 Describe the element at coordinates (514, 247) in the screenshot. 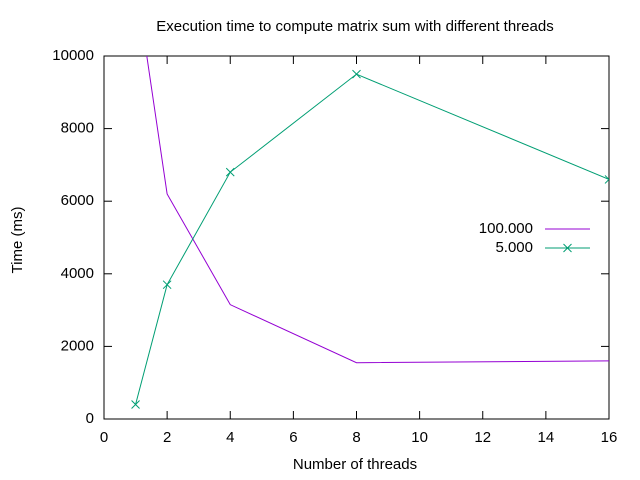

I see `legend-label: 5.000` at that location.